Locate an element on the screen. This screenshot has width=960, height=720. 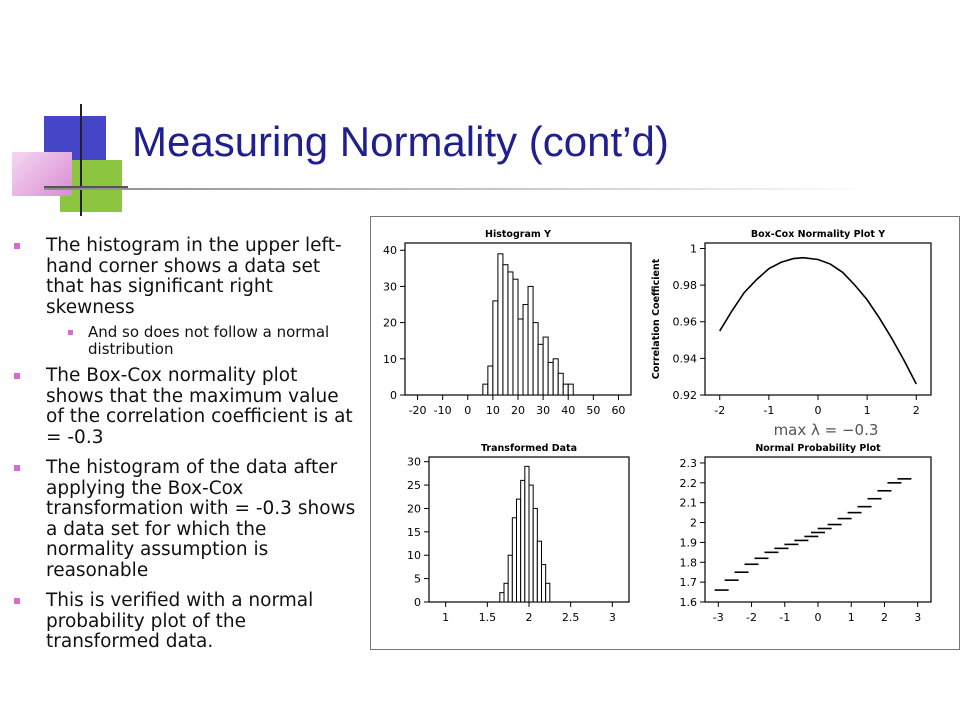
y-tick-label: 2.3 is located at coordinates (689, 463).